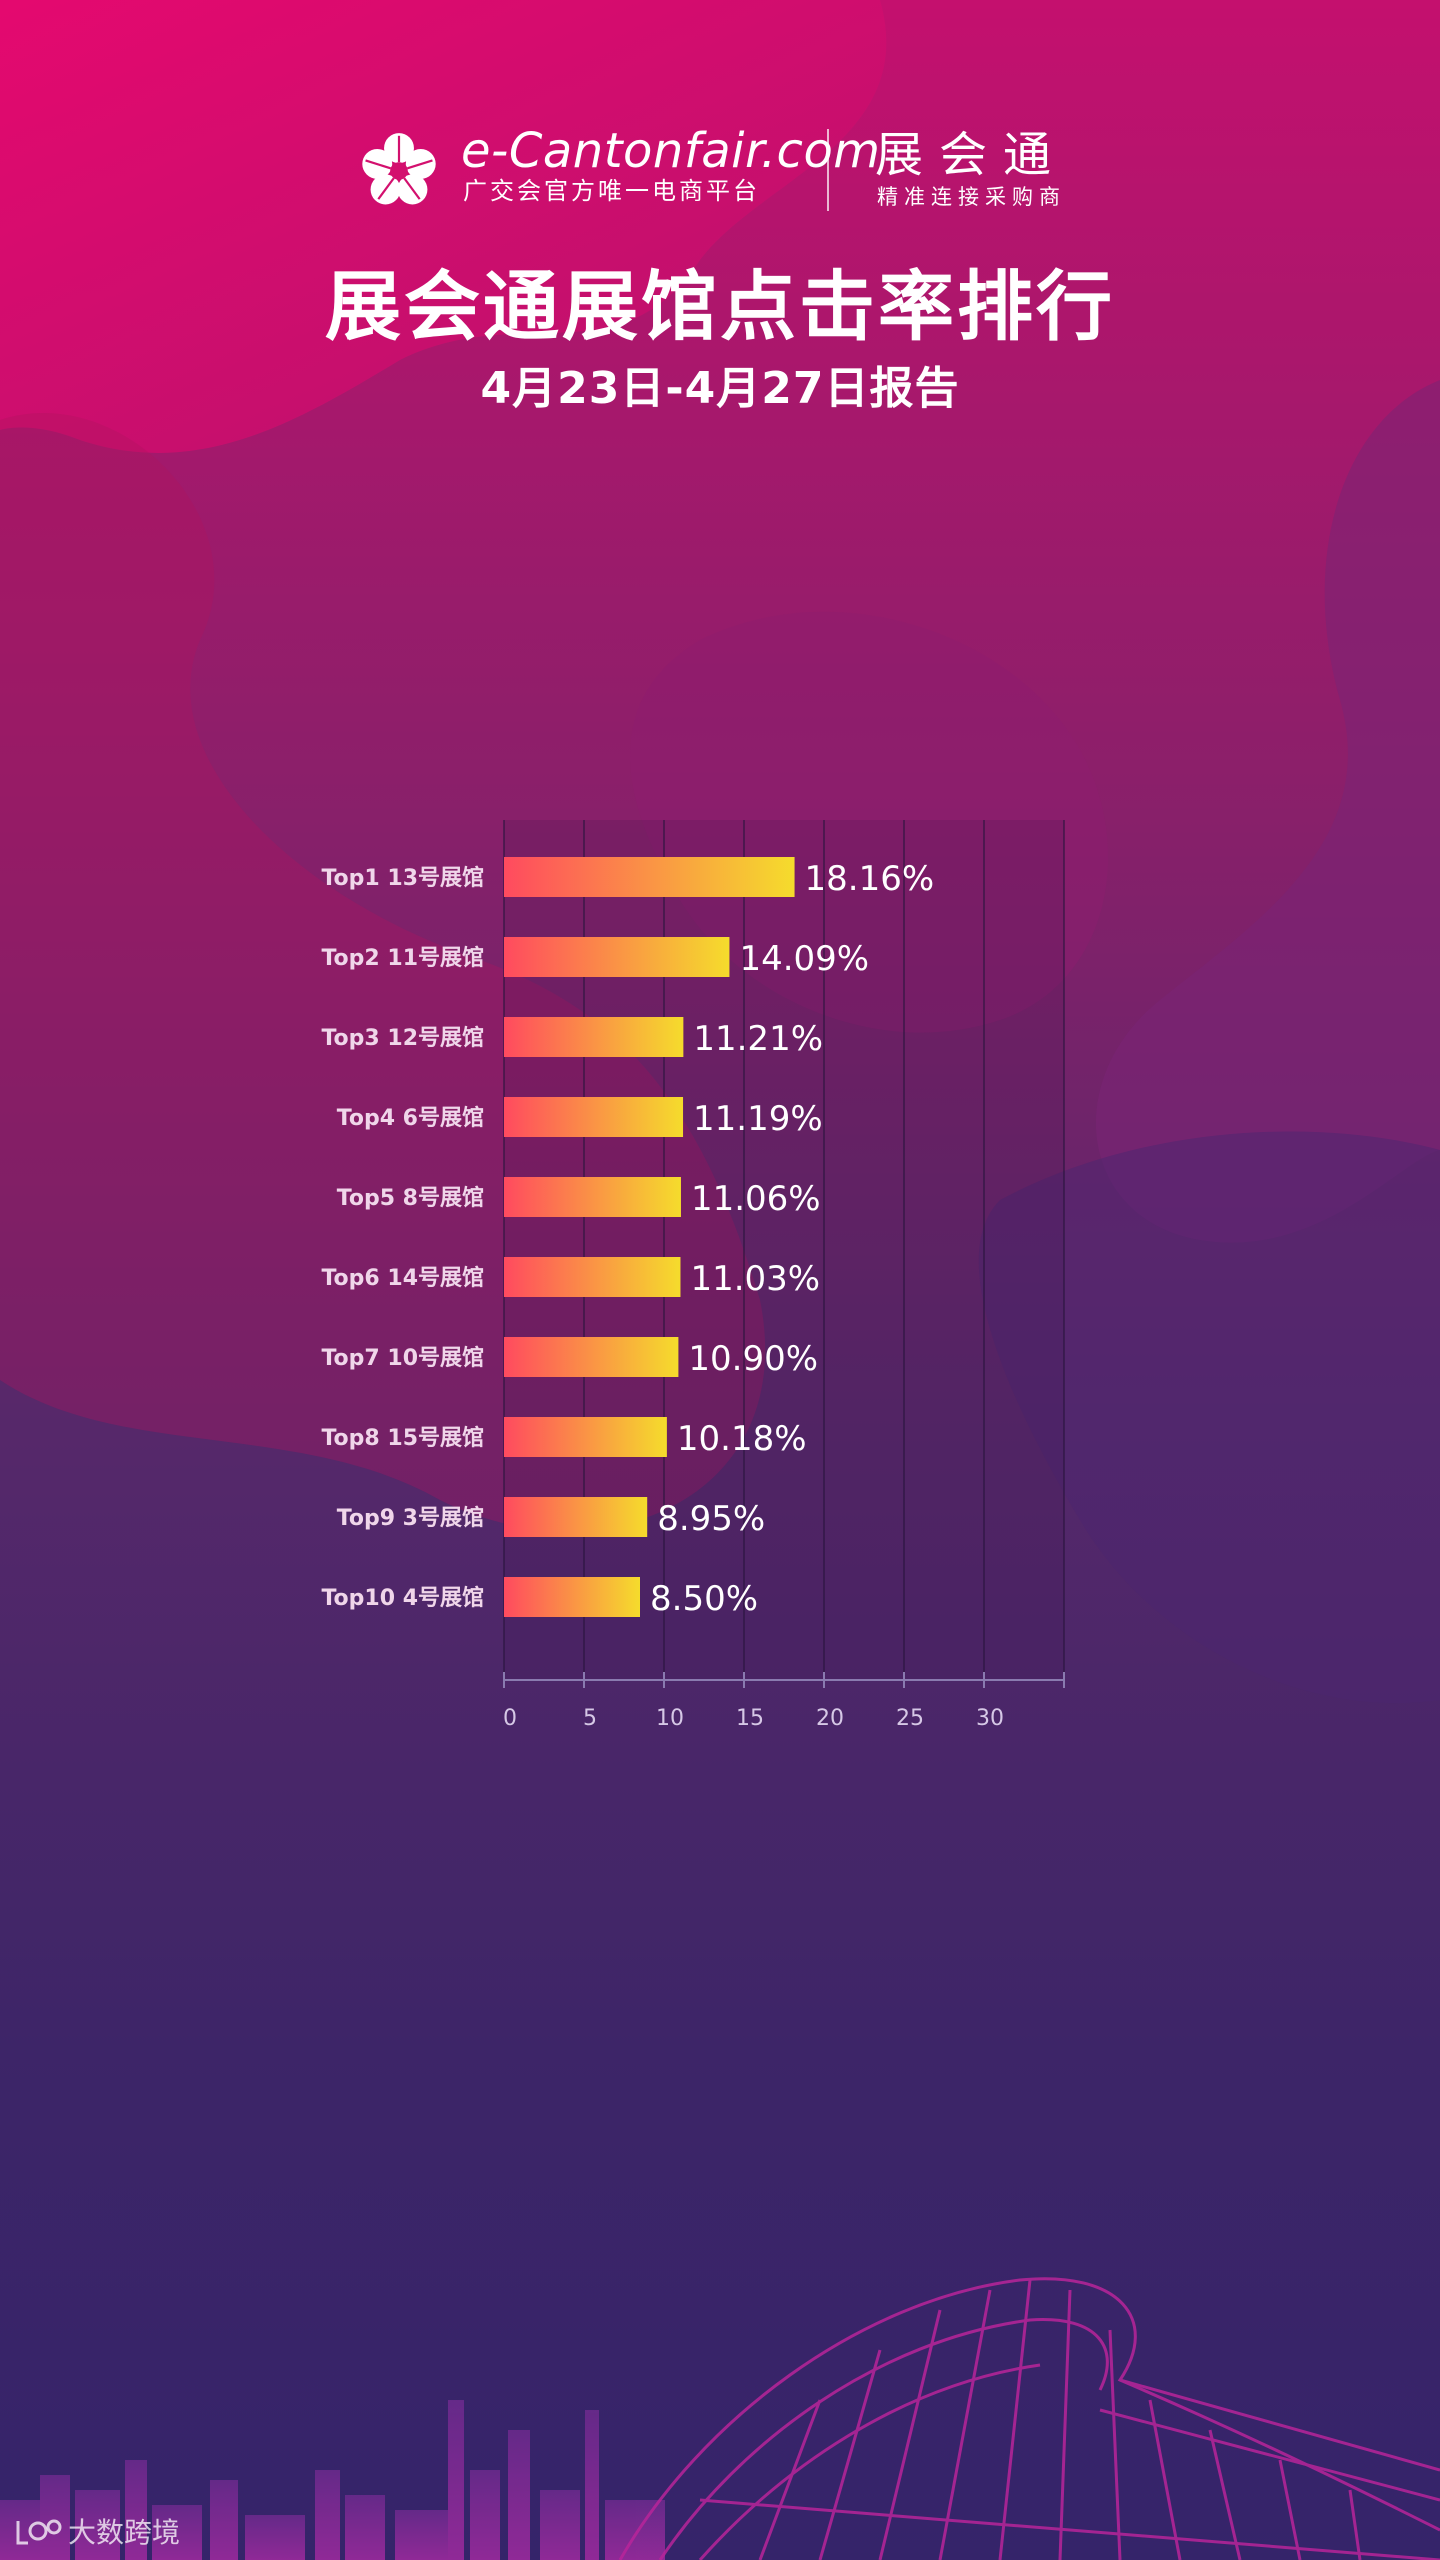 This screenshot has height=2560, width=1440. I want to click on x-tick-label: 30, so click(990, 1718).